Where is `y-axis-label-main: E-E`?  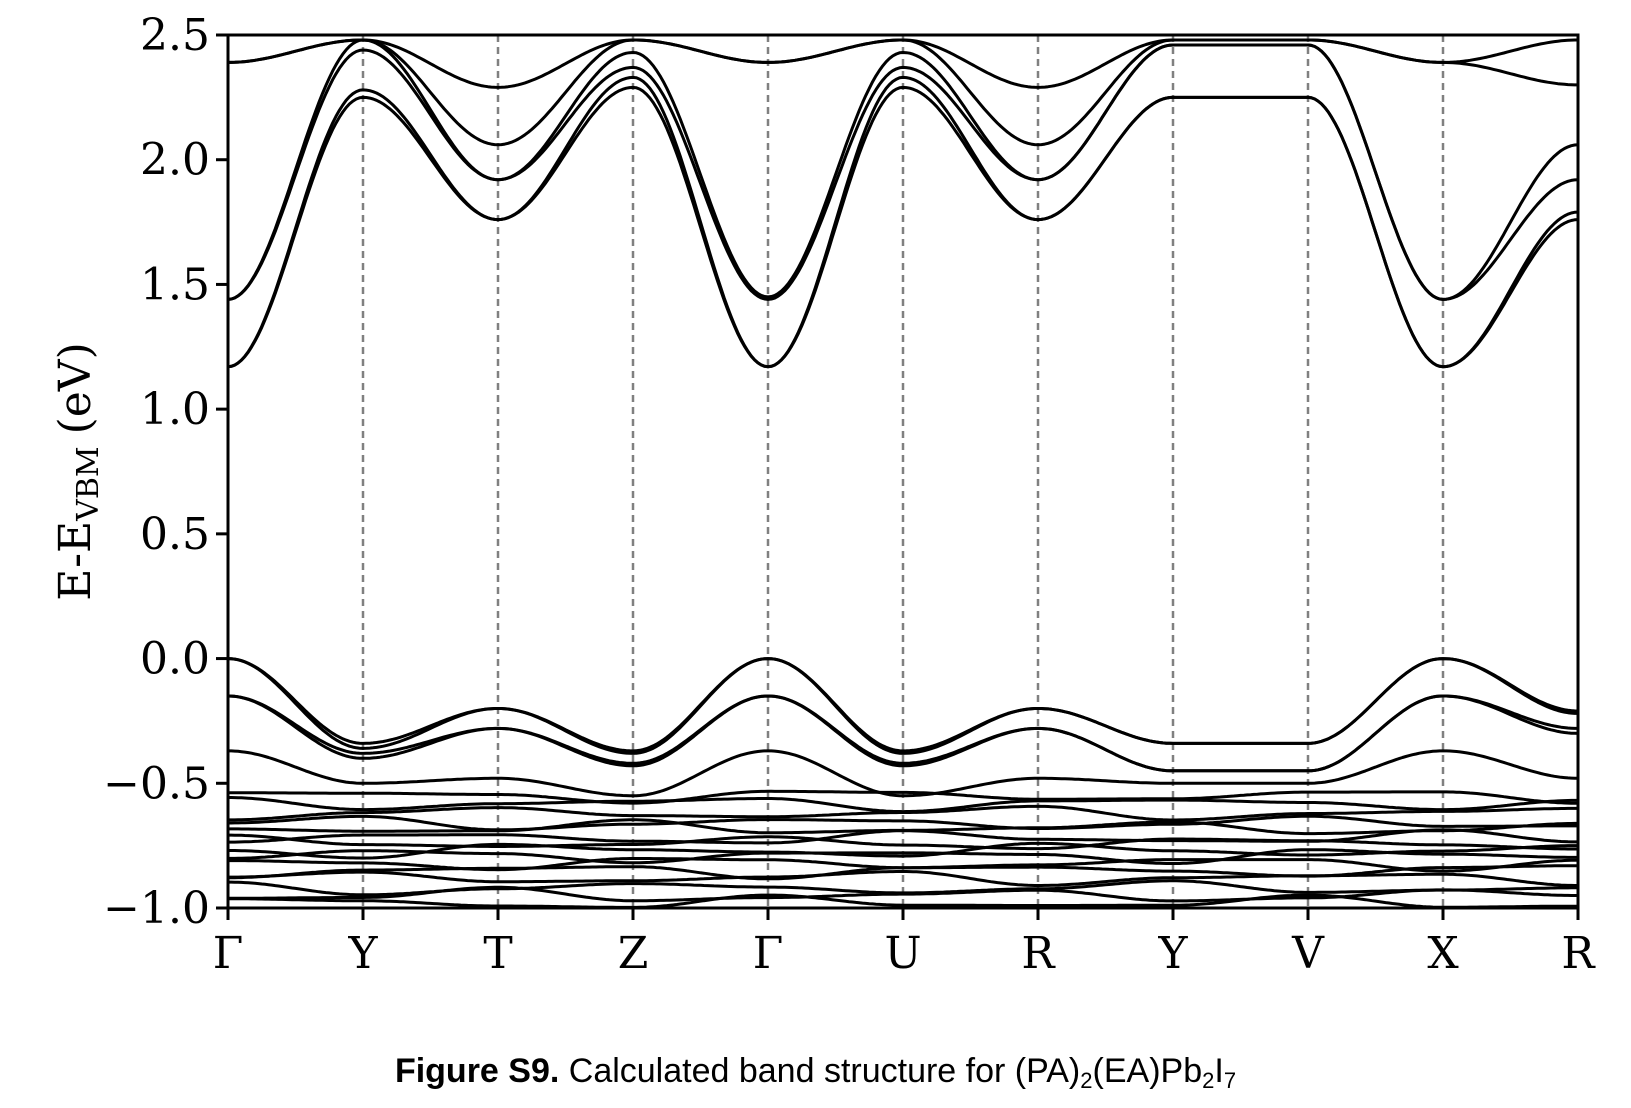
y-axis-label-main: E-E is located at coordinates (75, 561).